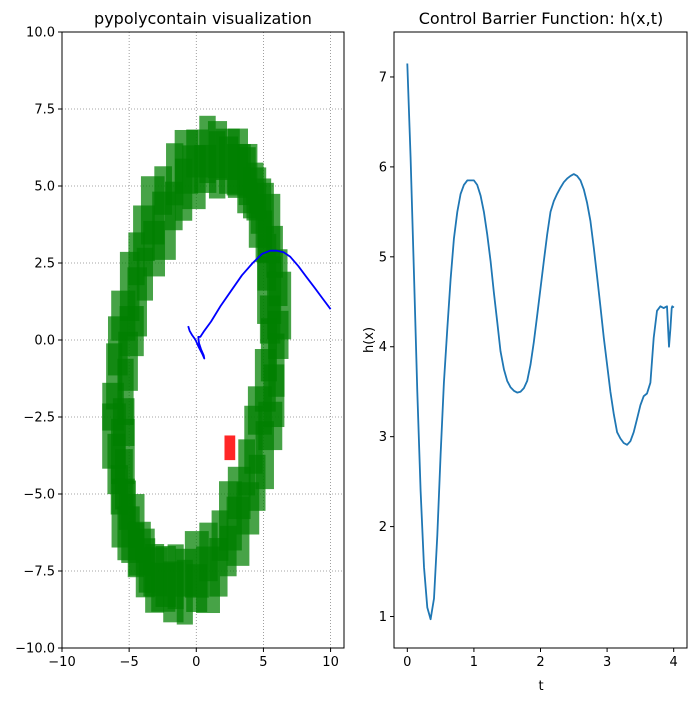 The width and height of the screenshot is (692, 701). What do you see at coordinates (39, 495) in the screenshot?
I see `left-chart-y-tick-label: −5.0` at bounding box center [39, 495].